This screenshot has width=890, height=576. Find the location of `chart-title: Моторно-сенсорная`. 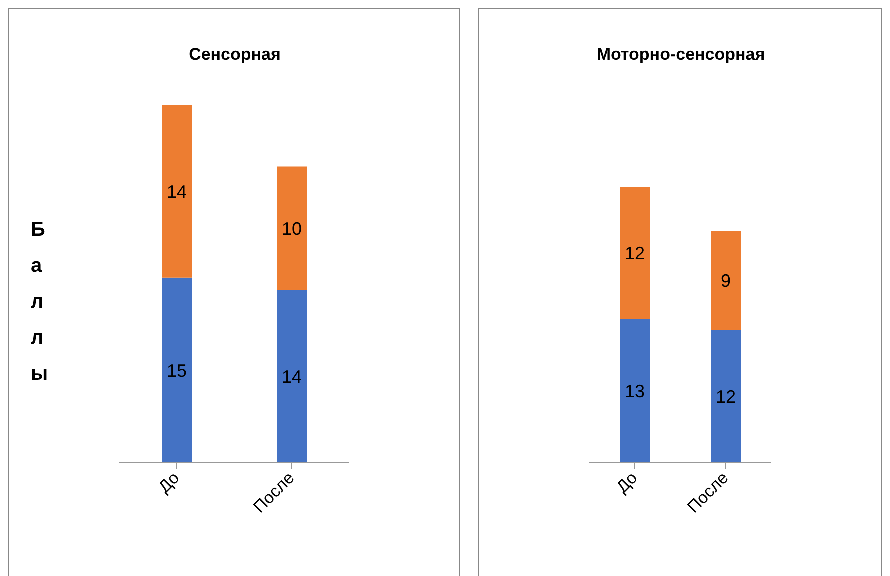

chart-title: Моторно-сенсорная is located at coordinates (681, 55).